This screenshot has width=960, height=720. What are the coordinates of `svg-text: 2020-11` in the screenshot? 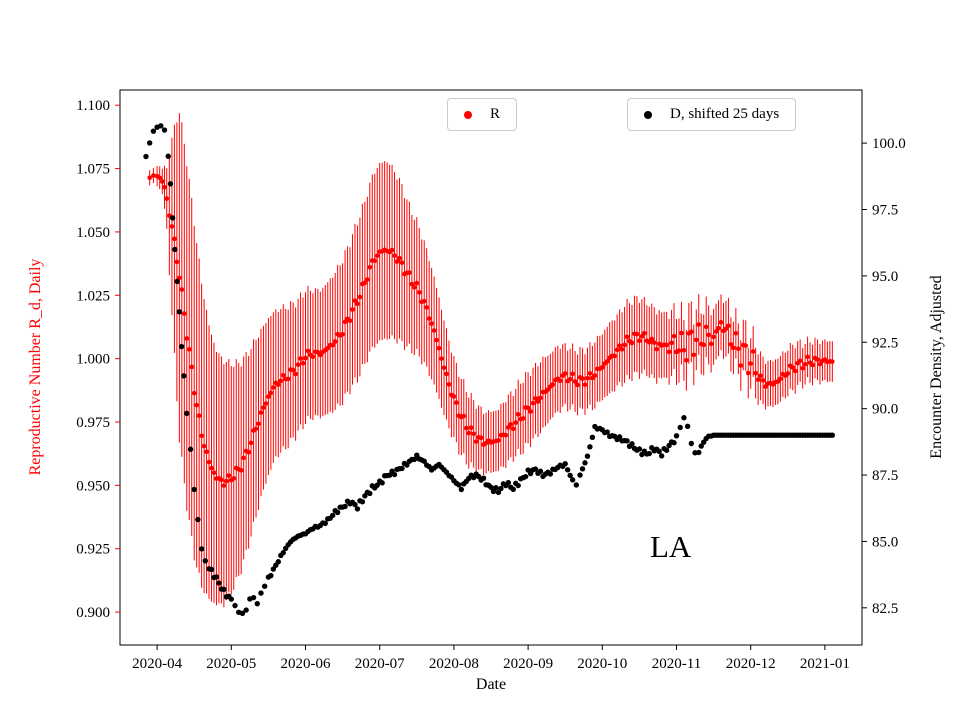 It's located at (676, 664).